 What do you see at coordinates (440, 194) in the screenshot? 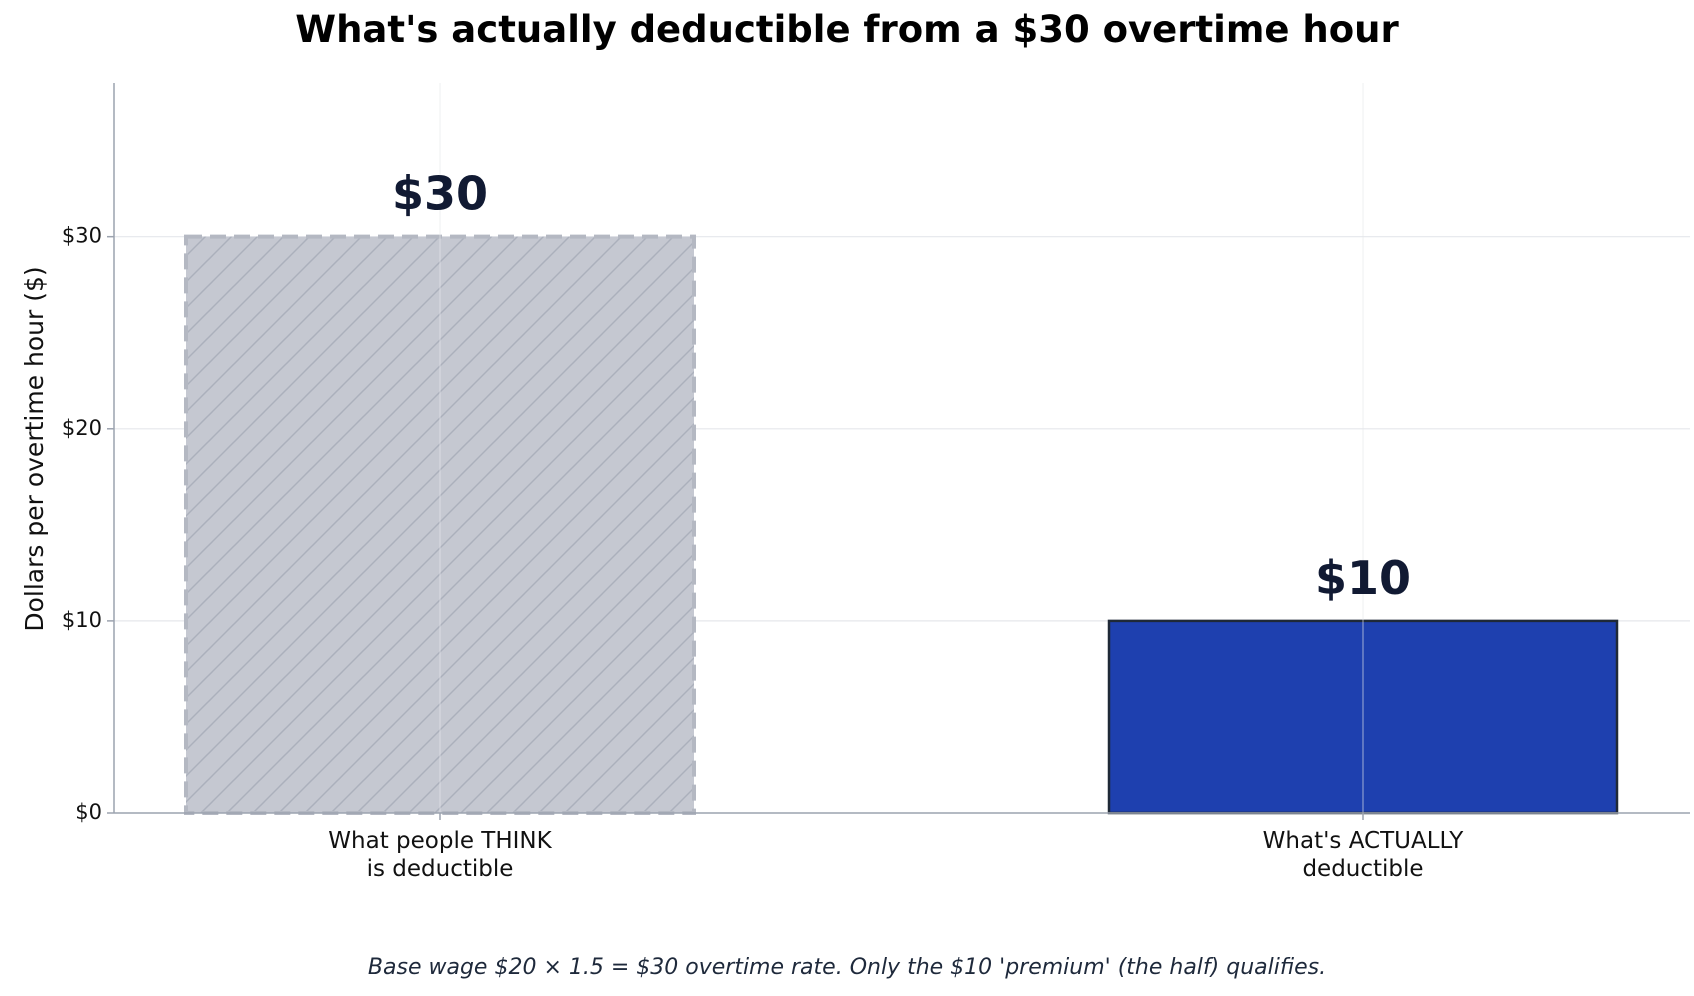
I see `bar-value-label: $30` at bounding box center [440, 194].